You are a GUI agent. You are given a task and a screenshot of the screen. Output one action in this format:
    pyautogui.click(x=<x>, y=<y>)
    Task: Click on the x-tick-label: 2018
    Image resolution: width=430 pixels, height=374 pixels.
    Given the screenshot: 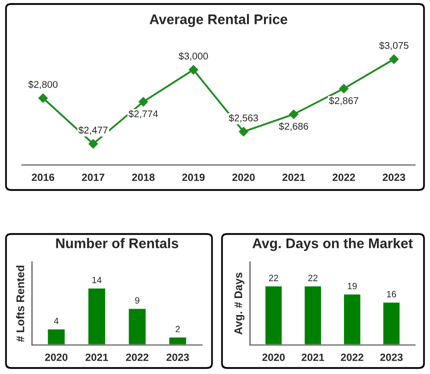 What is the action you would take?
    pyautogui.click(x=143, y=177)
    